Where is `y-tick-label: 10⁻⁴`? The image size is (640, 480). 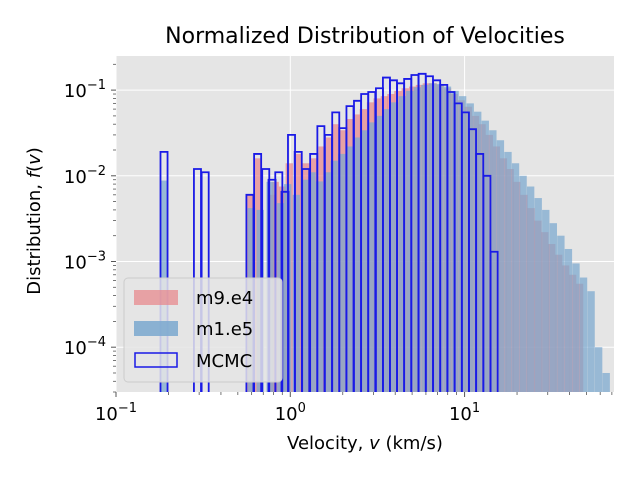 y-tick-label: 10⁻⁴ is located at coordinates (85, 347).